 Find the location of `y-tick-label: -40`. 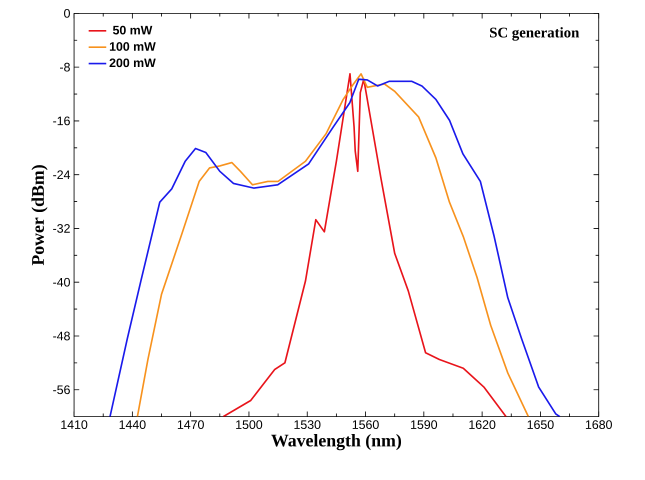

y-tick-label: -40 is located at coordinates (61, 282).